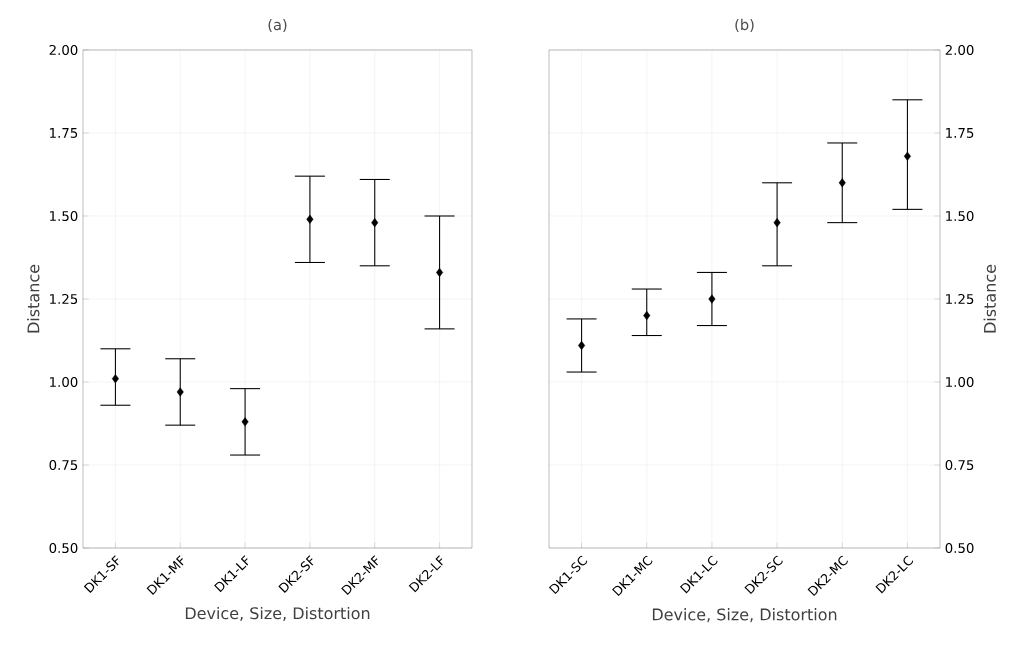 The width and height of the screenshot is (1024, 668). What do you see at coordinates (744, 25) in the screenshot?
I see `chart-title: (b)` at bounding box center [744, 25].